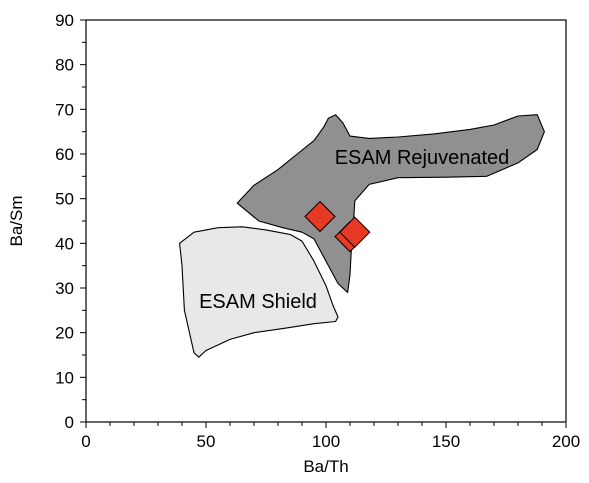  Describe the element at coordinates (566, 441) in the screenshot. I see `x-tick-label: 200` at that location.